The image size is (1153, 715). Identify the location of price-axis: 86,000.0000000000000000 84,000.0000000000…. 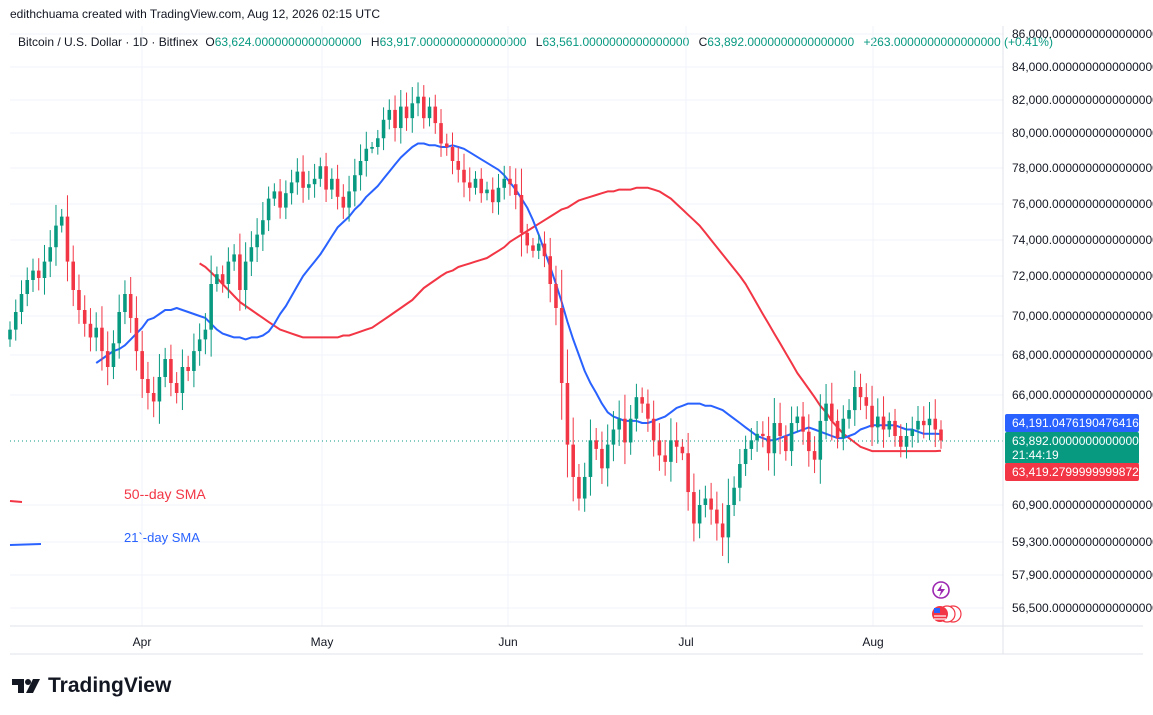
(1082, 321).